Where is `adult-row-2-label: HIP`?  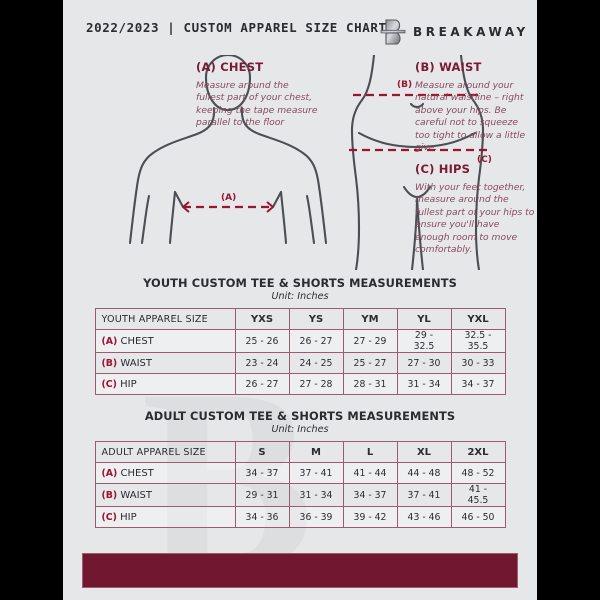
adult-row-2-label: HIP is located at coordinates (128, 517).